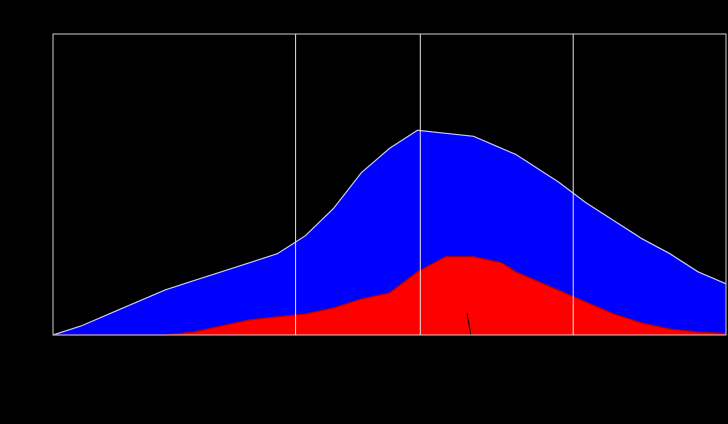 The width and height of the screenshot is (728, 424). I want to click on small-tick-mark, so click(469, 324).